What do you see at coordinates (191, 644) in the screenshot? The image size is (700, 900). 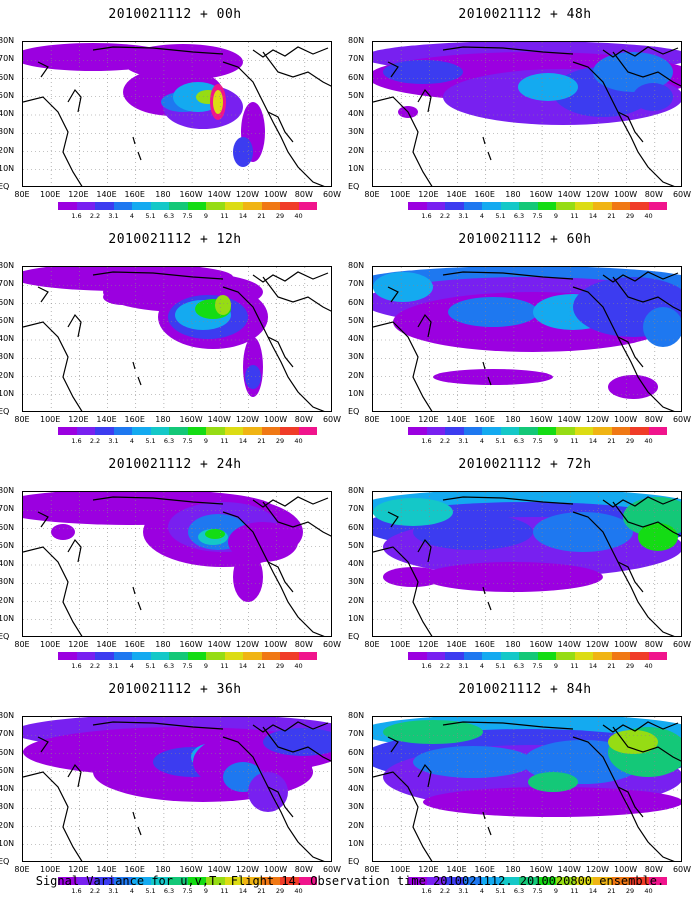 I see `lon-tick-label: 160W` at bounding box center [191, 644].